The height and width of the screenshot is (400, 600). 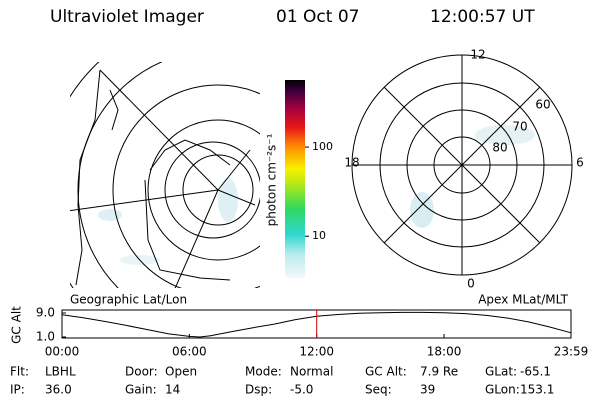 I want to click on field-value: 36.0, so click(x=58, y=390).